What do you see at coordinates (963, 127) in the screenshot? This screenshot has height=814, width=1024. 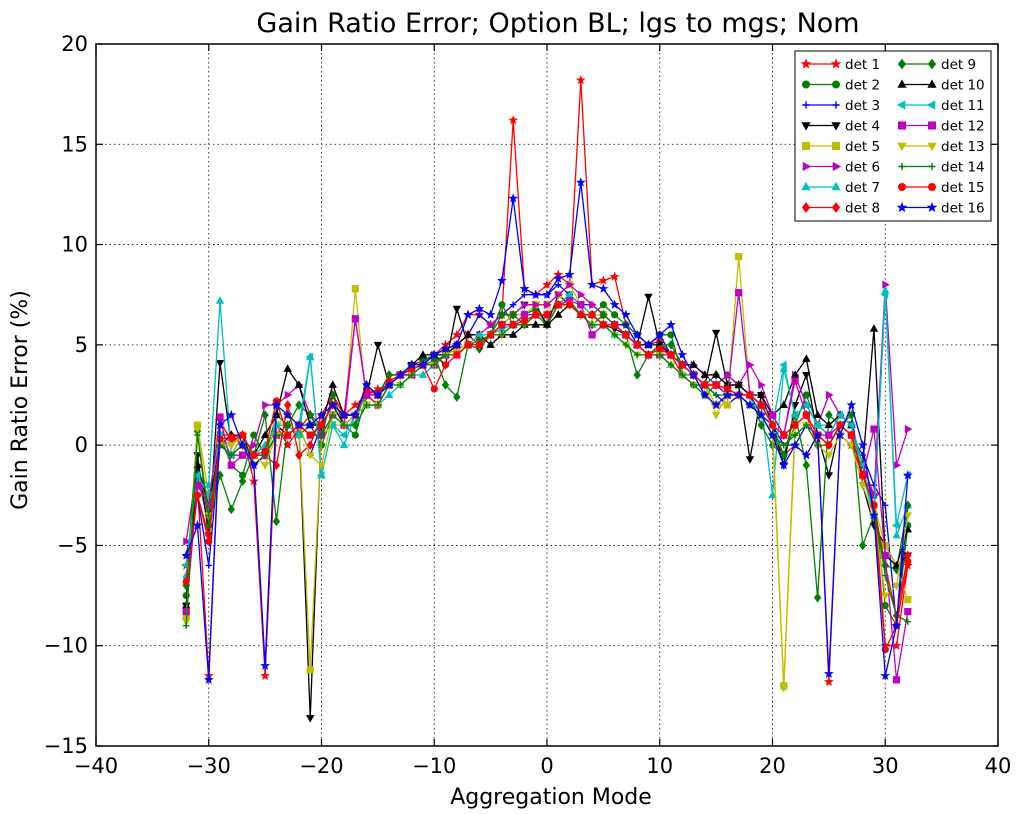 I see `legend-label: det 12` at bounding box center [963, 127].